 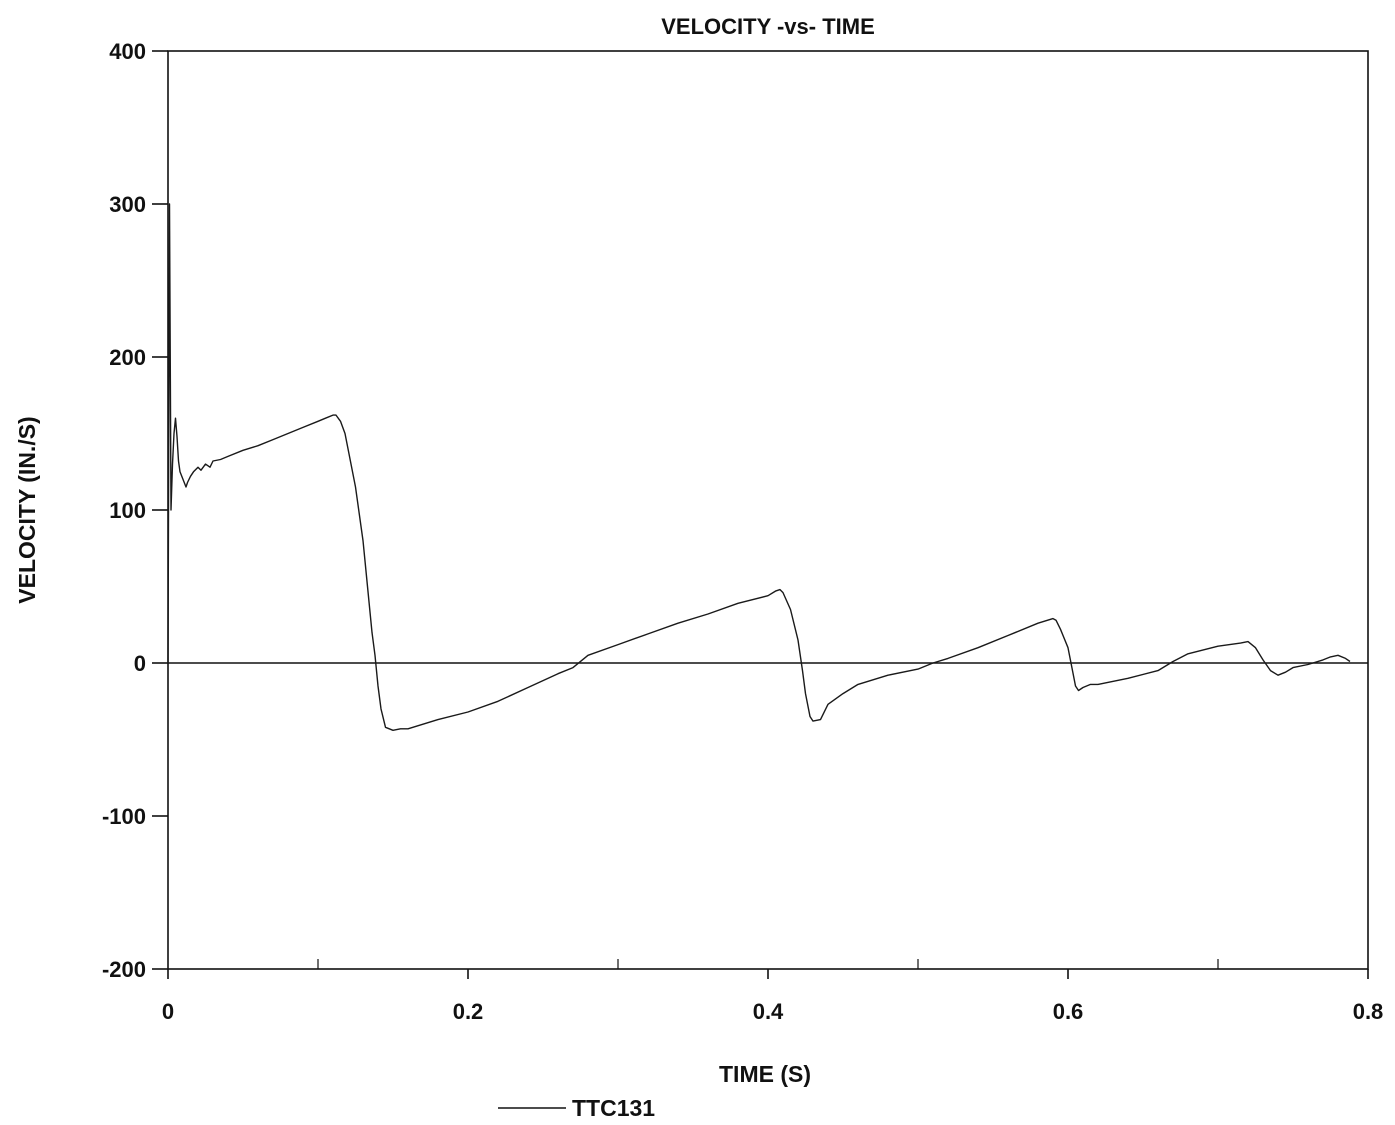 What do you see at coordinates (613, 1108) in the screenshot?
I see `legend-label: TTC131` at bounding box center [613, 1108].